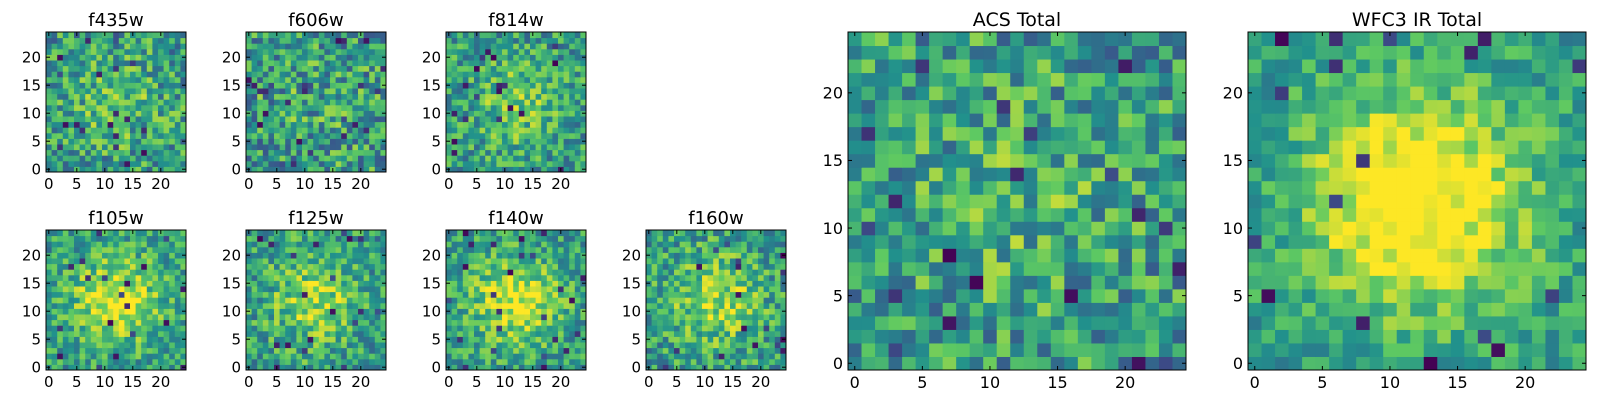 This screenshot has height=400, width=1600. What do you see at coordinates (249, 382) in the screenshot?
I see `x-tick-label: 0` at bounding box center [249, 382].